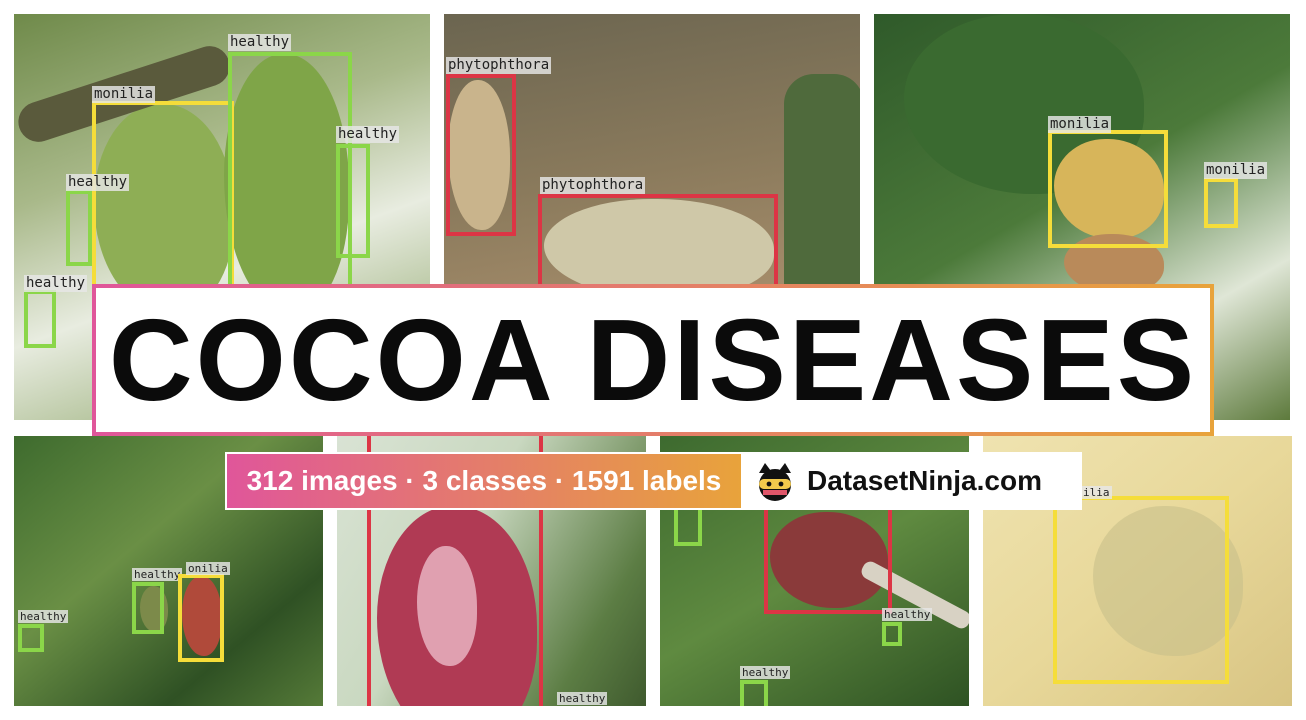  Describe the element at coordinates (775, 481) in the screenshot. I see `ninja-icon` at that location.